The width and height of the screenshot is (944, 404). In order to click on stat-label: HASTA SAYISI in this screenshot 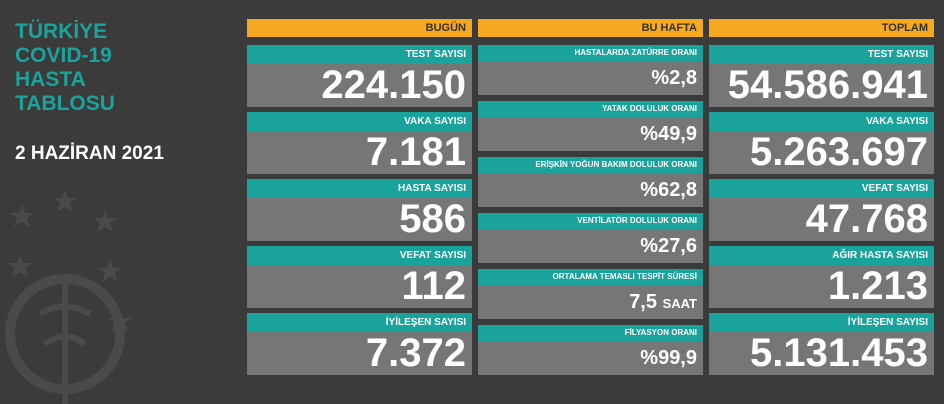, I will do `click(359, 188)`.